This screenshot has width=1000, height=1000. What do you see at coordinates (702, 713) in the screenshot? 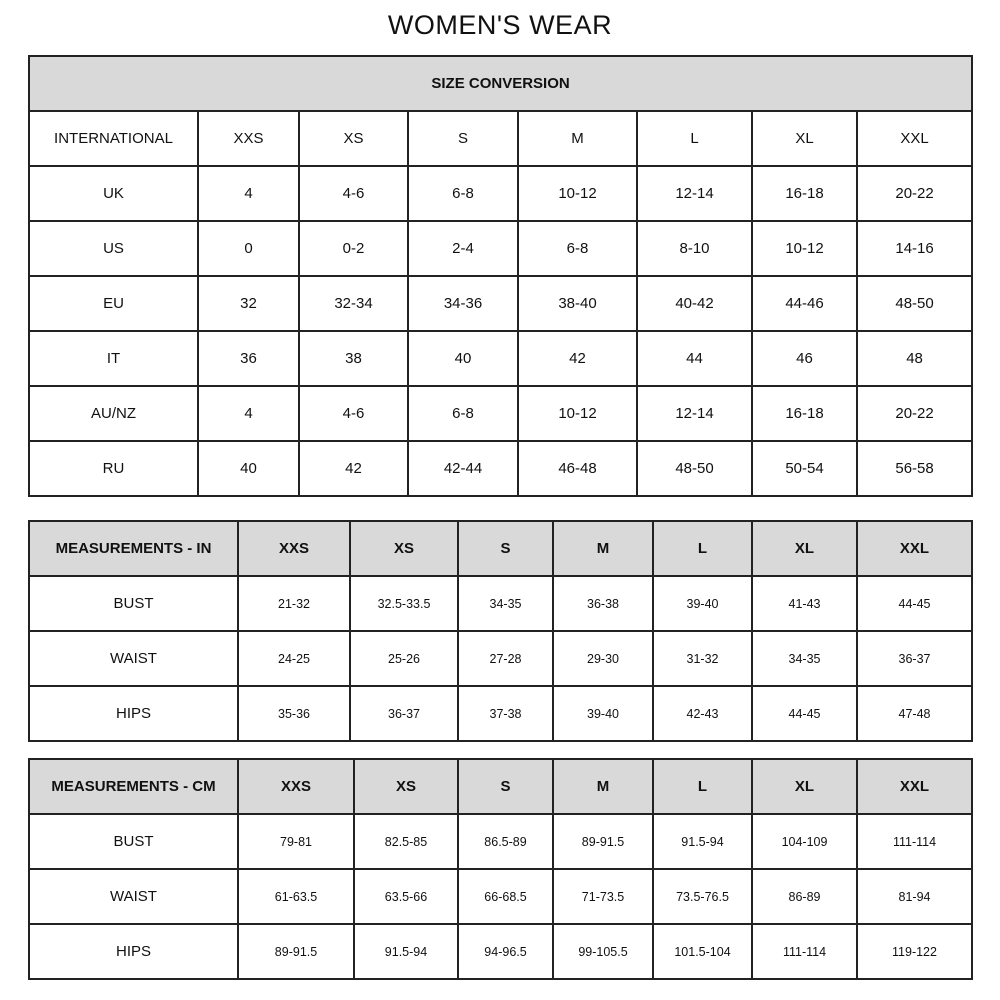
I see `table-cell: 42-43` at bounding box center [702, 713].